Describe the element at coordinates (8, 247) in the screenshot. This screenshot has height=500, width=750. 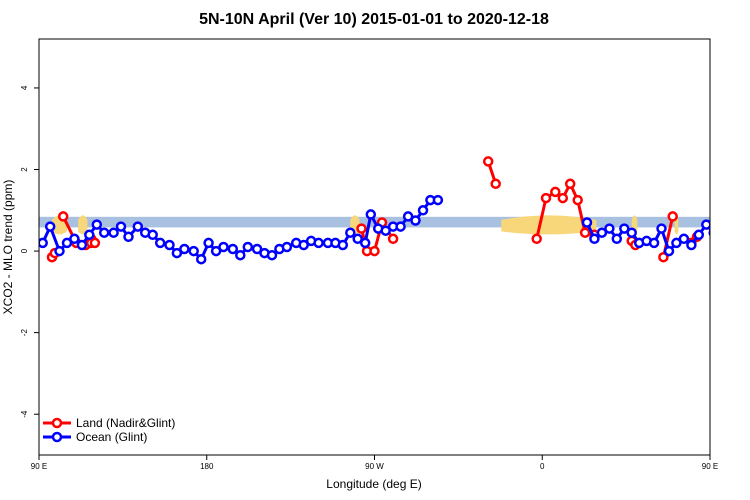
I see `y-axis-label: XCO2 - MLO trend (ppm)` at that location.